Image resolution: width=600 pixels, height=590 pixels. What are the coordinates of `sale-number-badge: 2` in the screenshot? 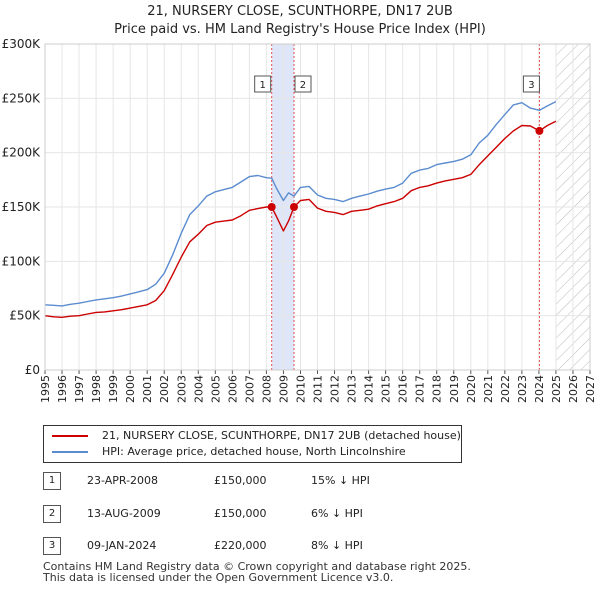 It's located at (52, 514).